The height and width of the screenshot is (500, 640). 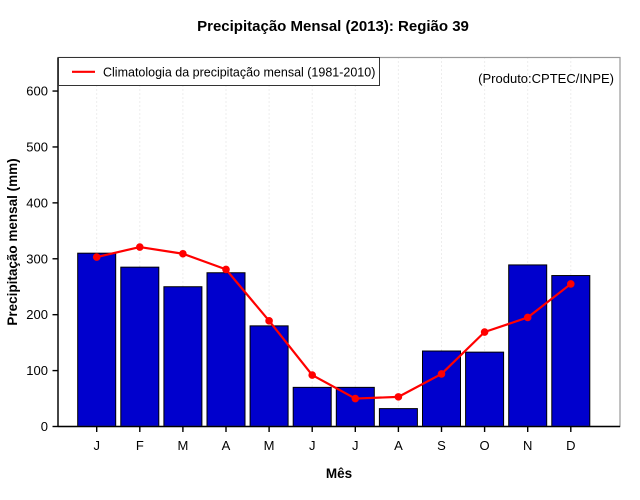 I want to click on climatology-point-nov, so click(x=527, y=317).